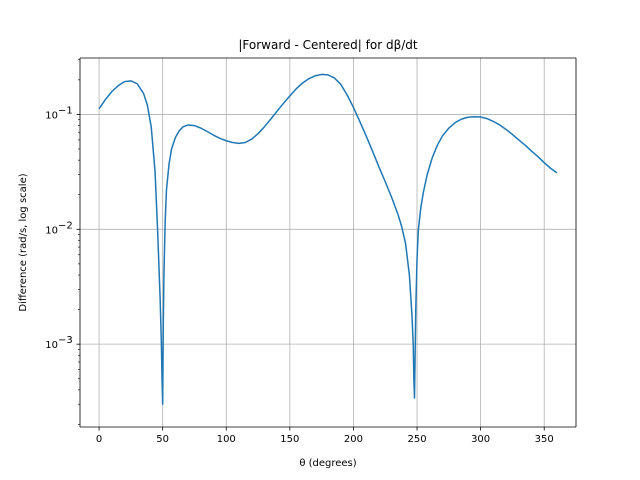 The height and width of the screenshot is (480, 640). I want to click on x-tick-label: 0, so click(99, 439).